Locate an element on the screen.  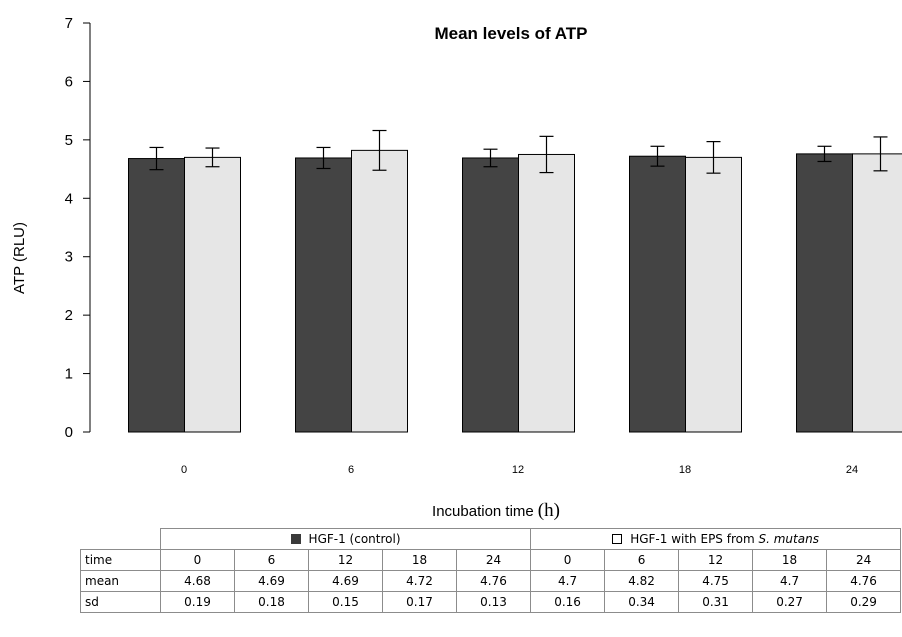
y-tick-label: 6 is located at coordinates (69, 81).